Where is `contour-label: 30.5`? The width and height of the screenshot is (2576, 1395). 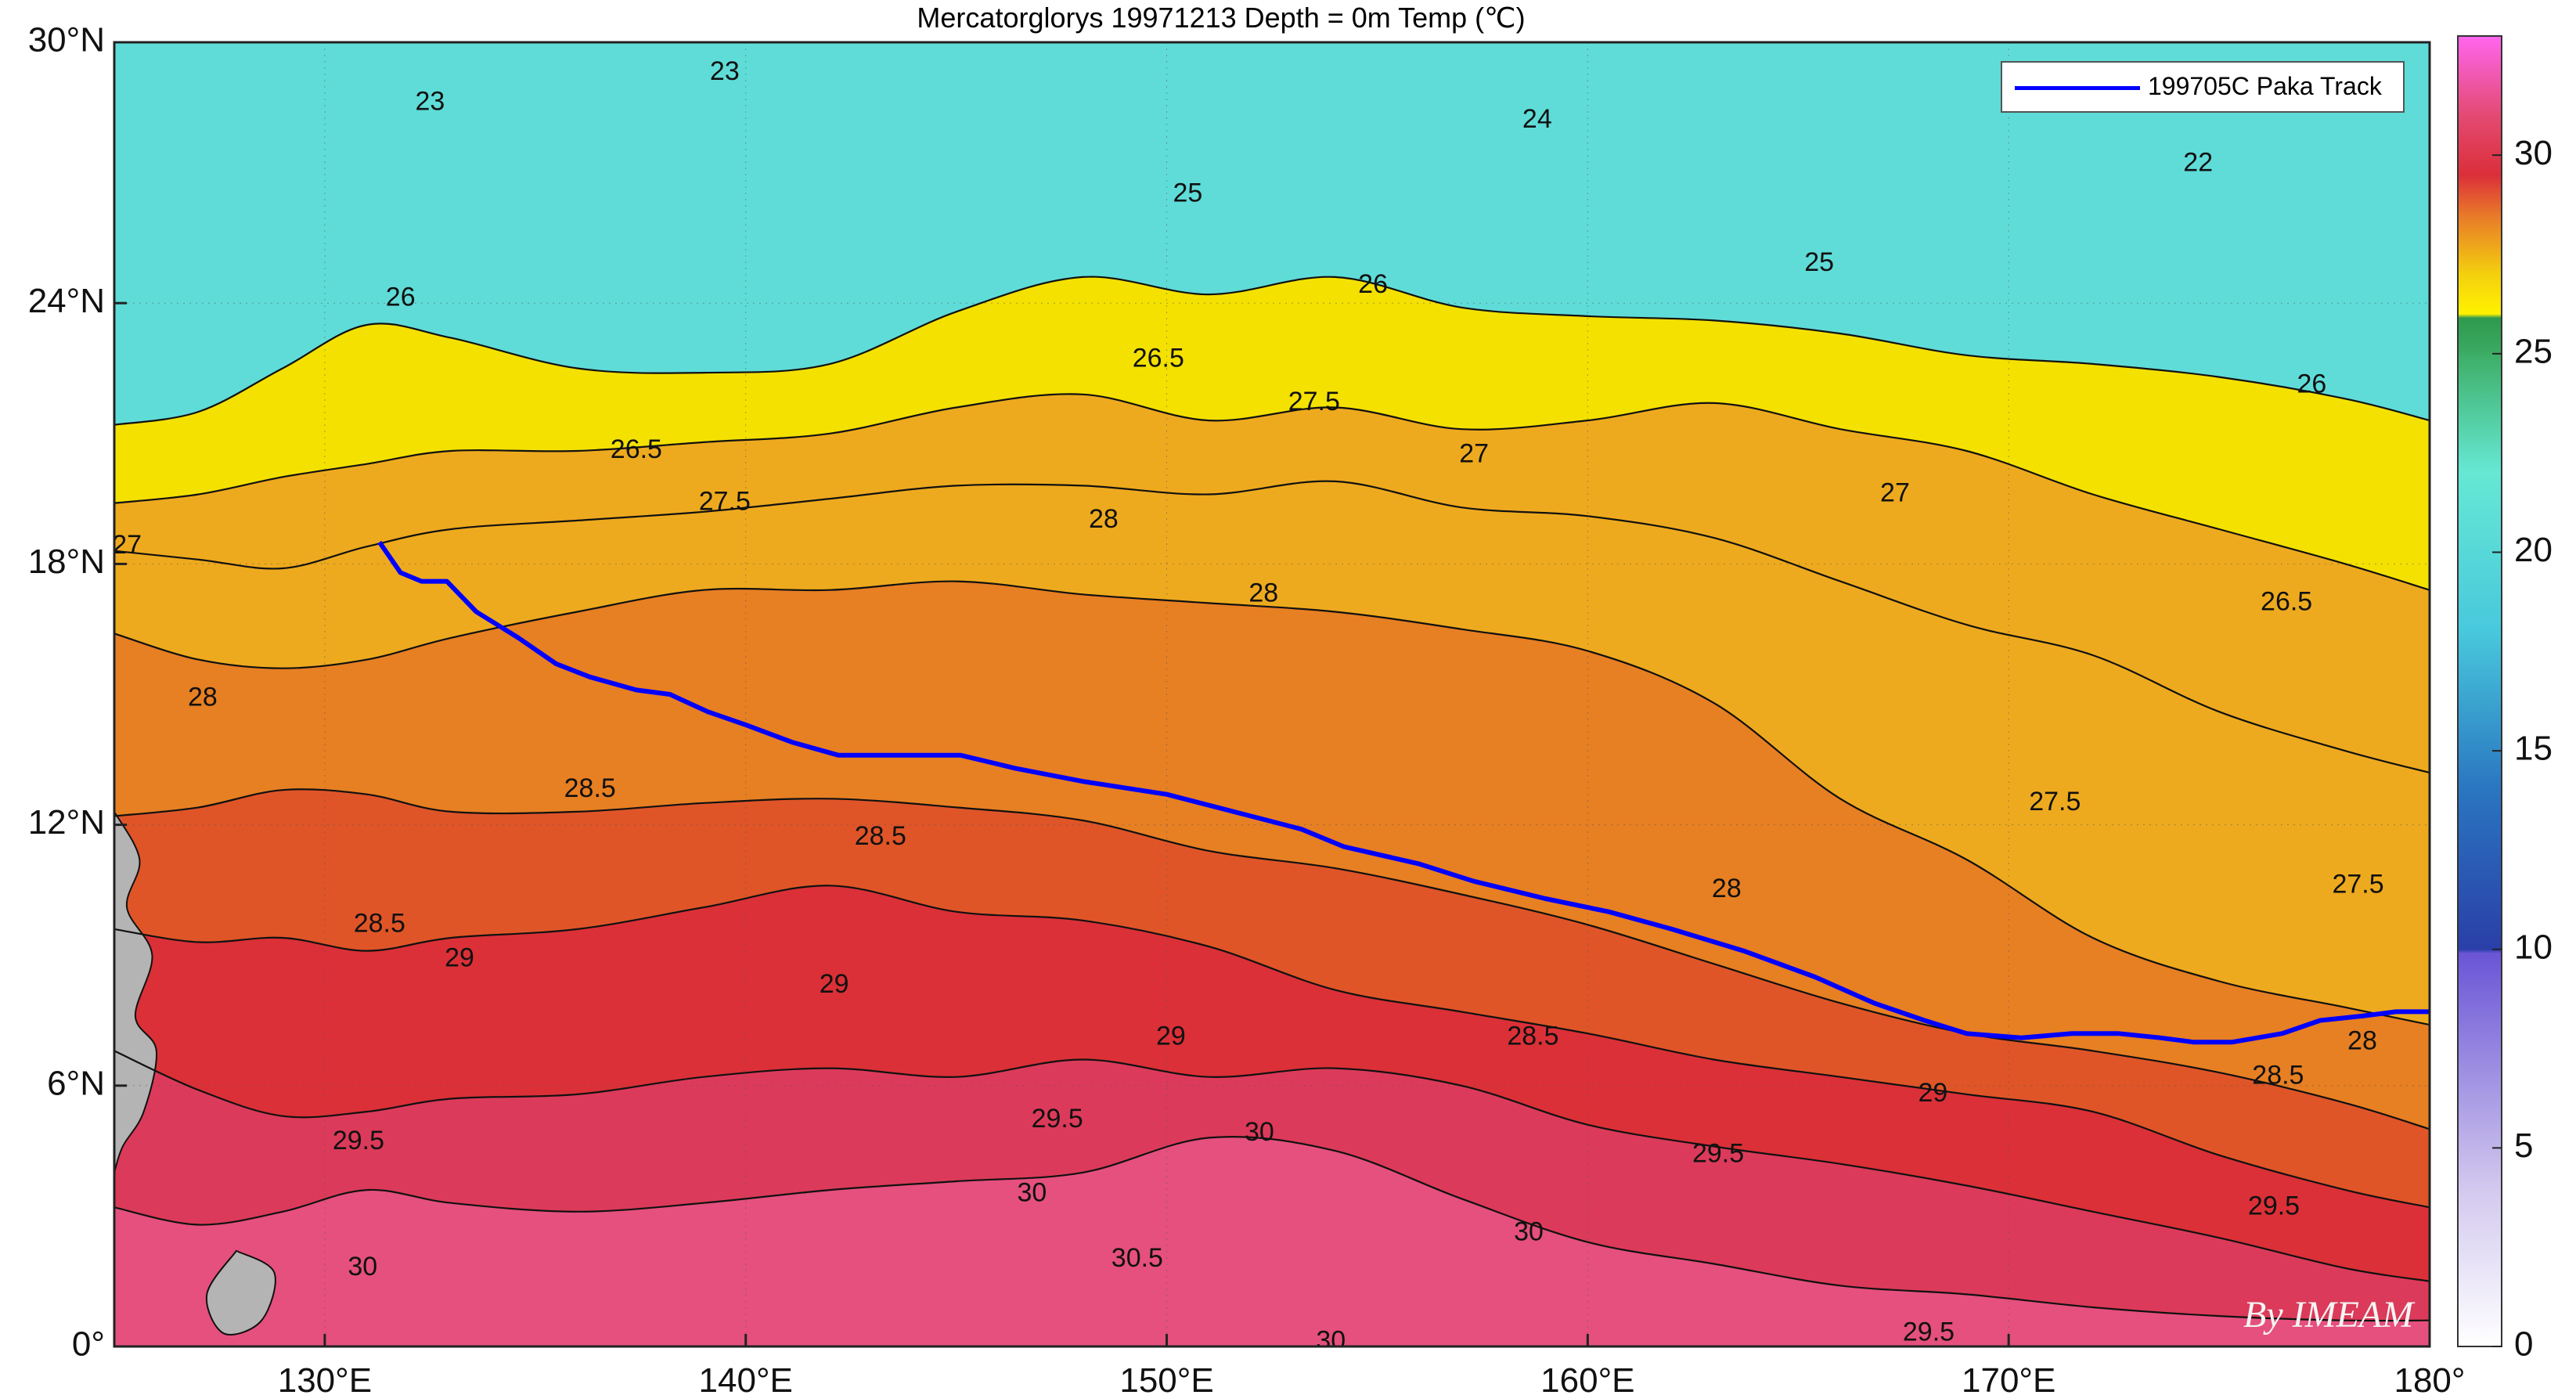 contour-label: 30.5 is located at coordinates (1137, 1258).